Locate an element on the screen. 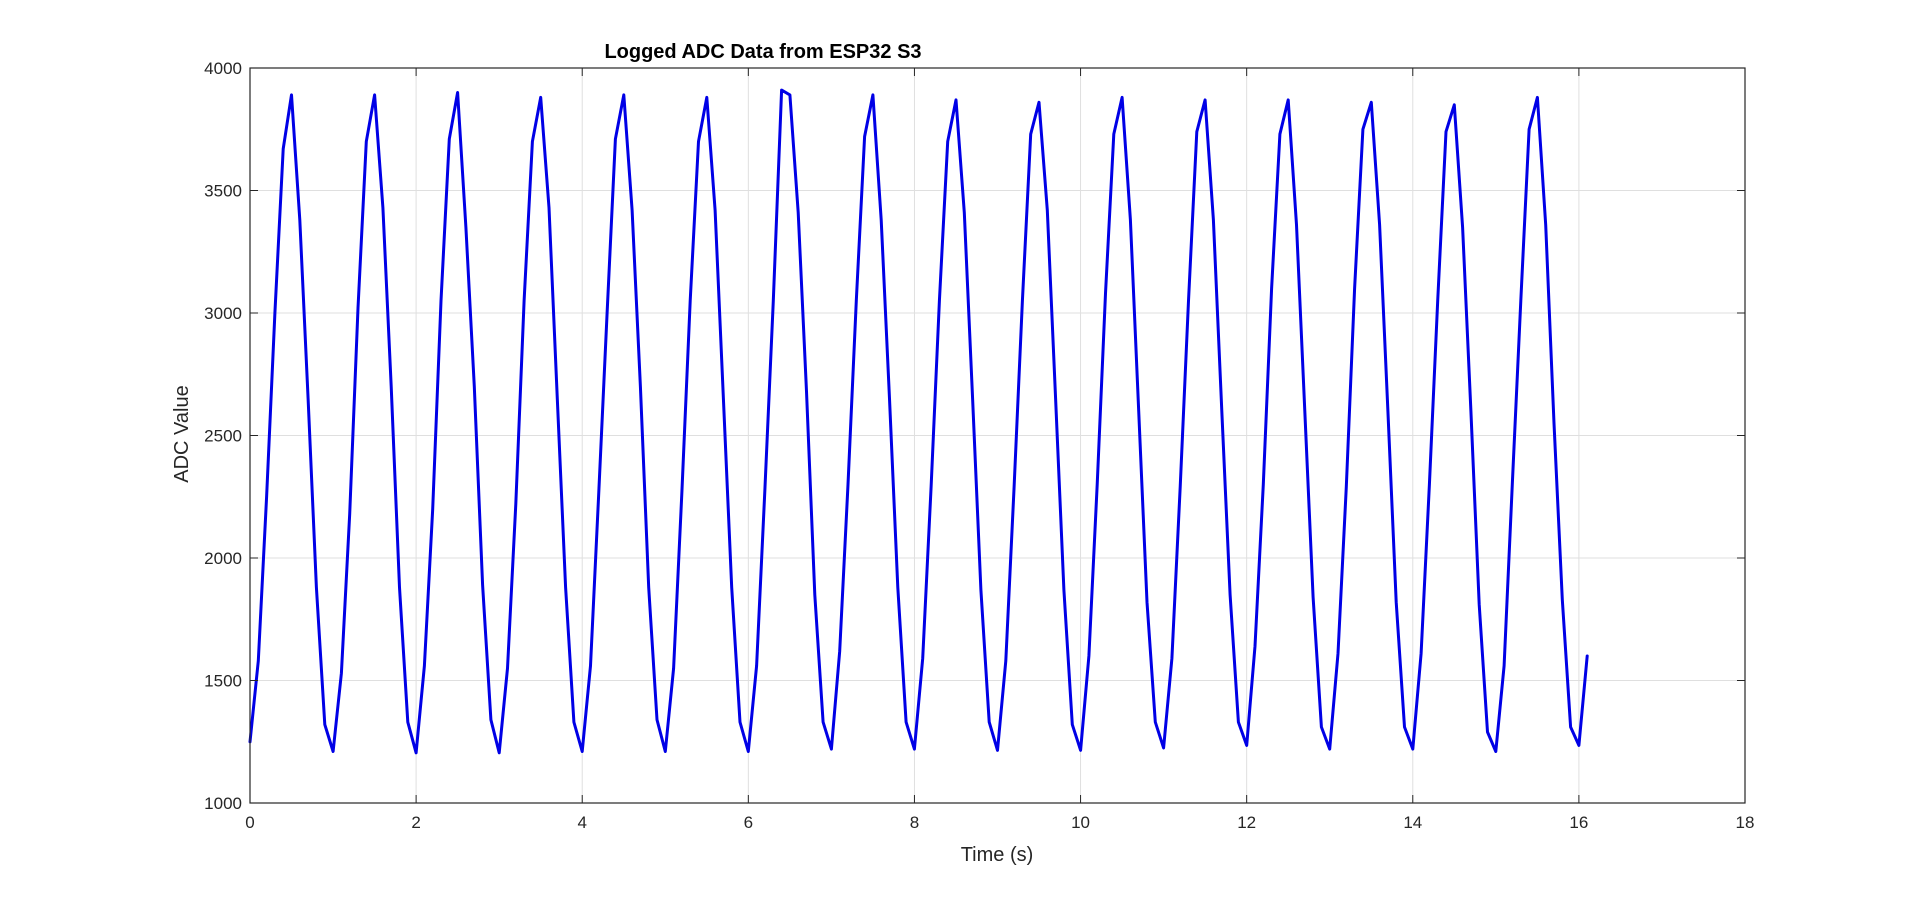 Image resolution: width=1920 pixels, height=899 pixels. x-tick-label: 8 is located at coordinates (914, 822).